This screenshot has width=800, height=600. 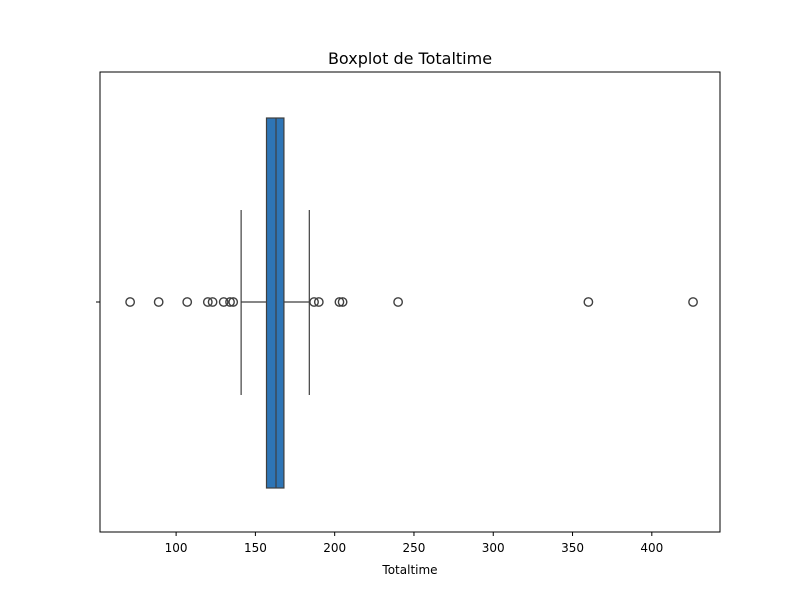 What do you see at coordinates (255, 548) in the screenshot?
I see `x-tick-label: 150` at bounding box center [255, 548].